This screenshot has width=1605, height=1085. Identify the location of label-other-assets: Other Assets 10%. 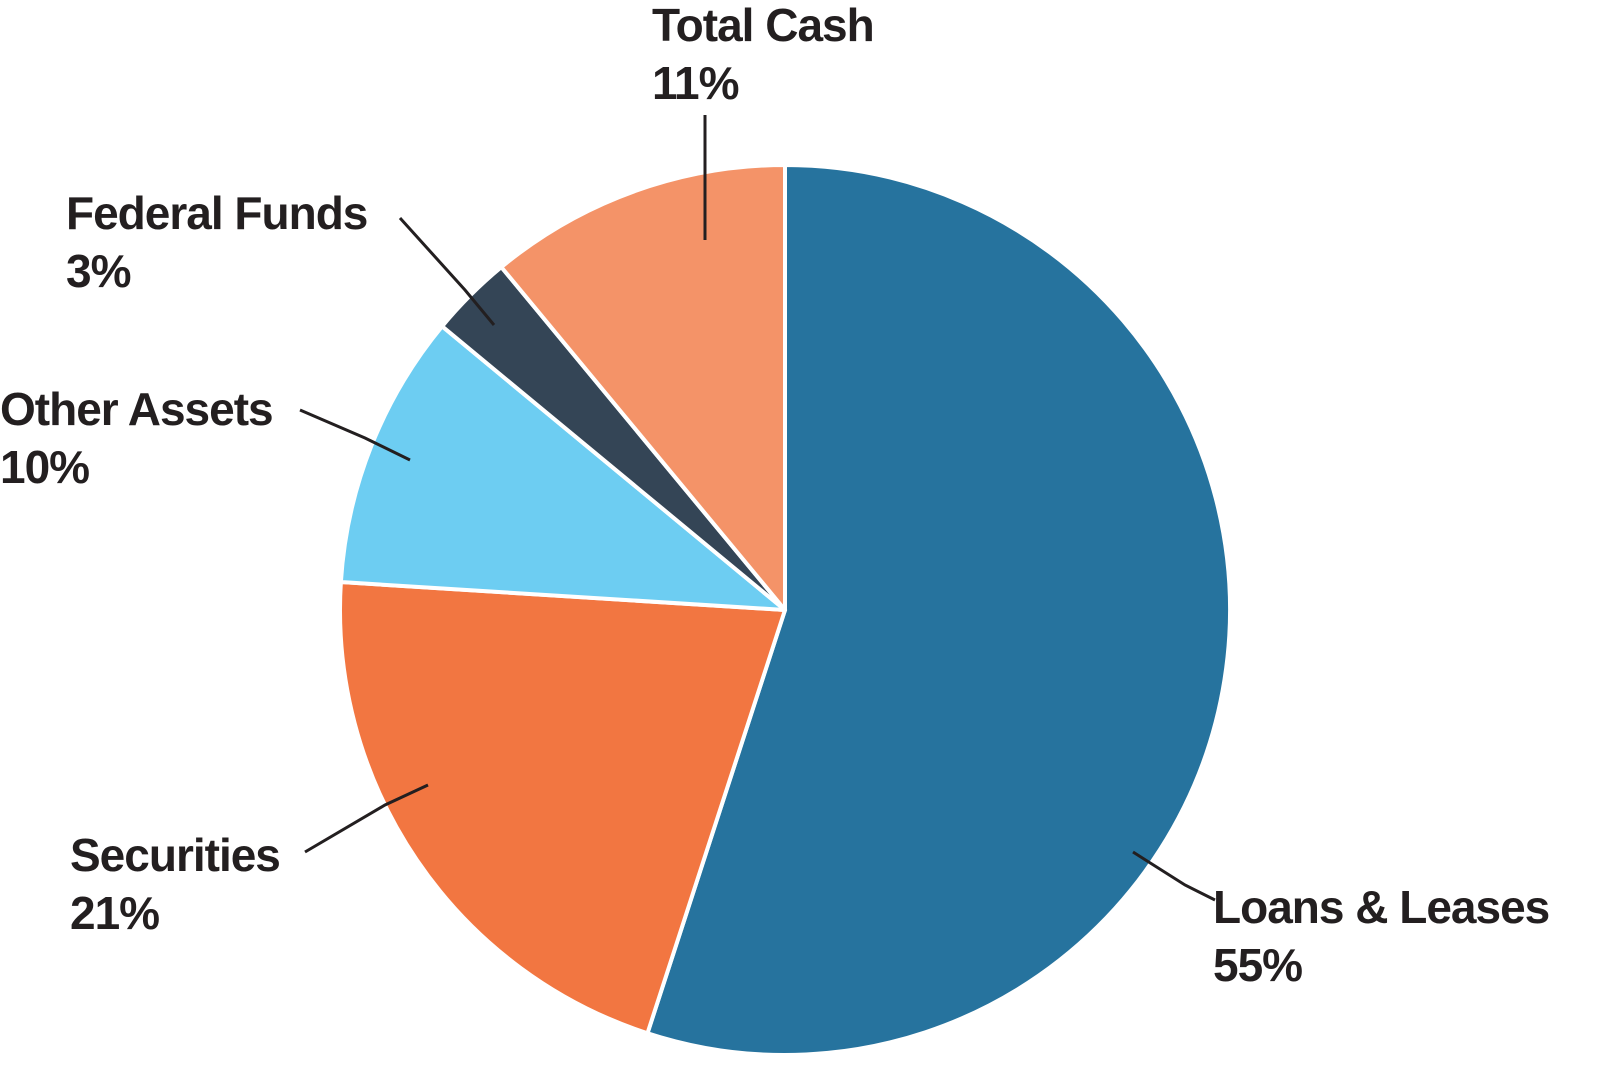
(137, 438).